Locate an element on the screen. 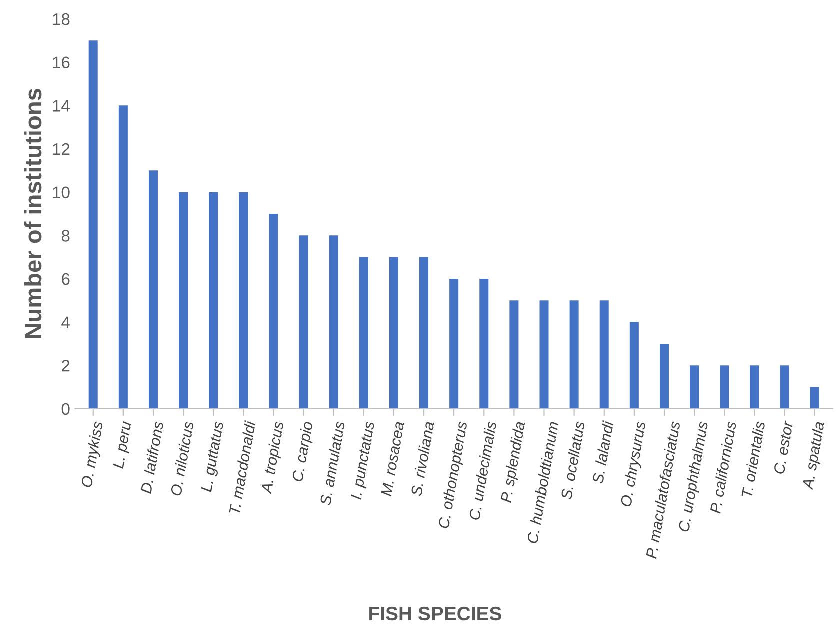 The height and width of the screenshot is (634, 837). x-tick-label: I. punctatus is located at coordinates (364, 460).